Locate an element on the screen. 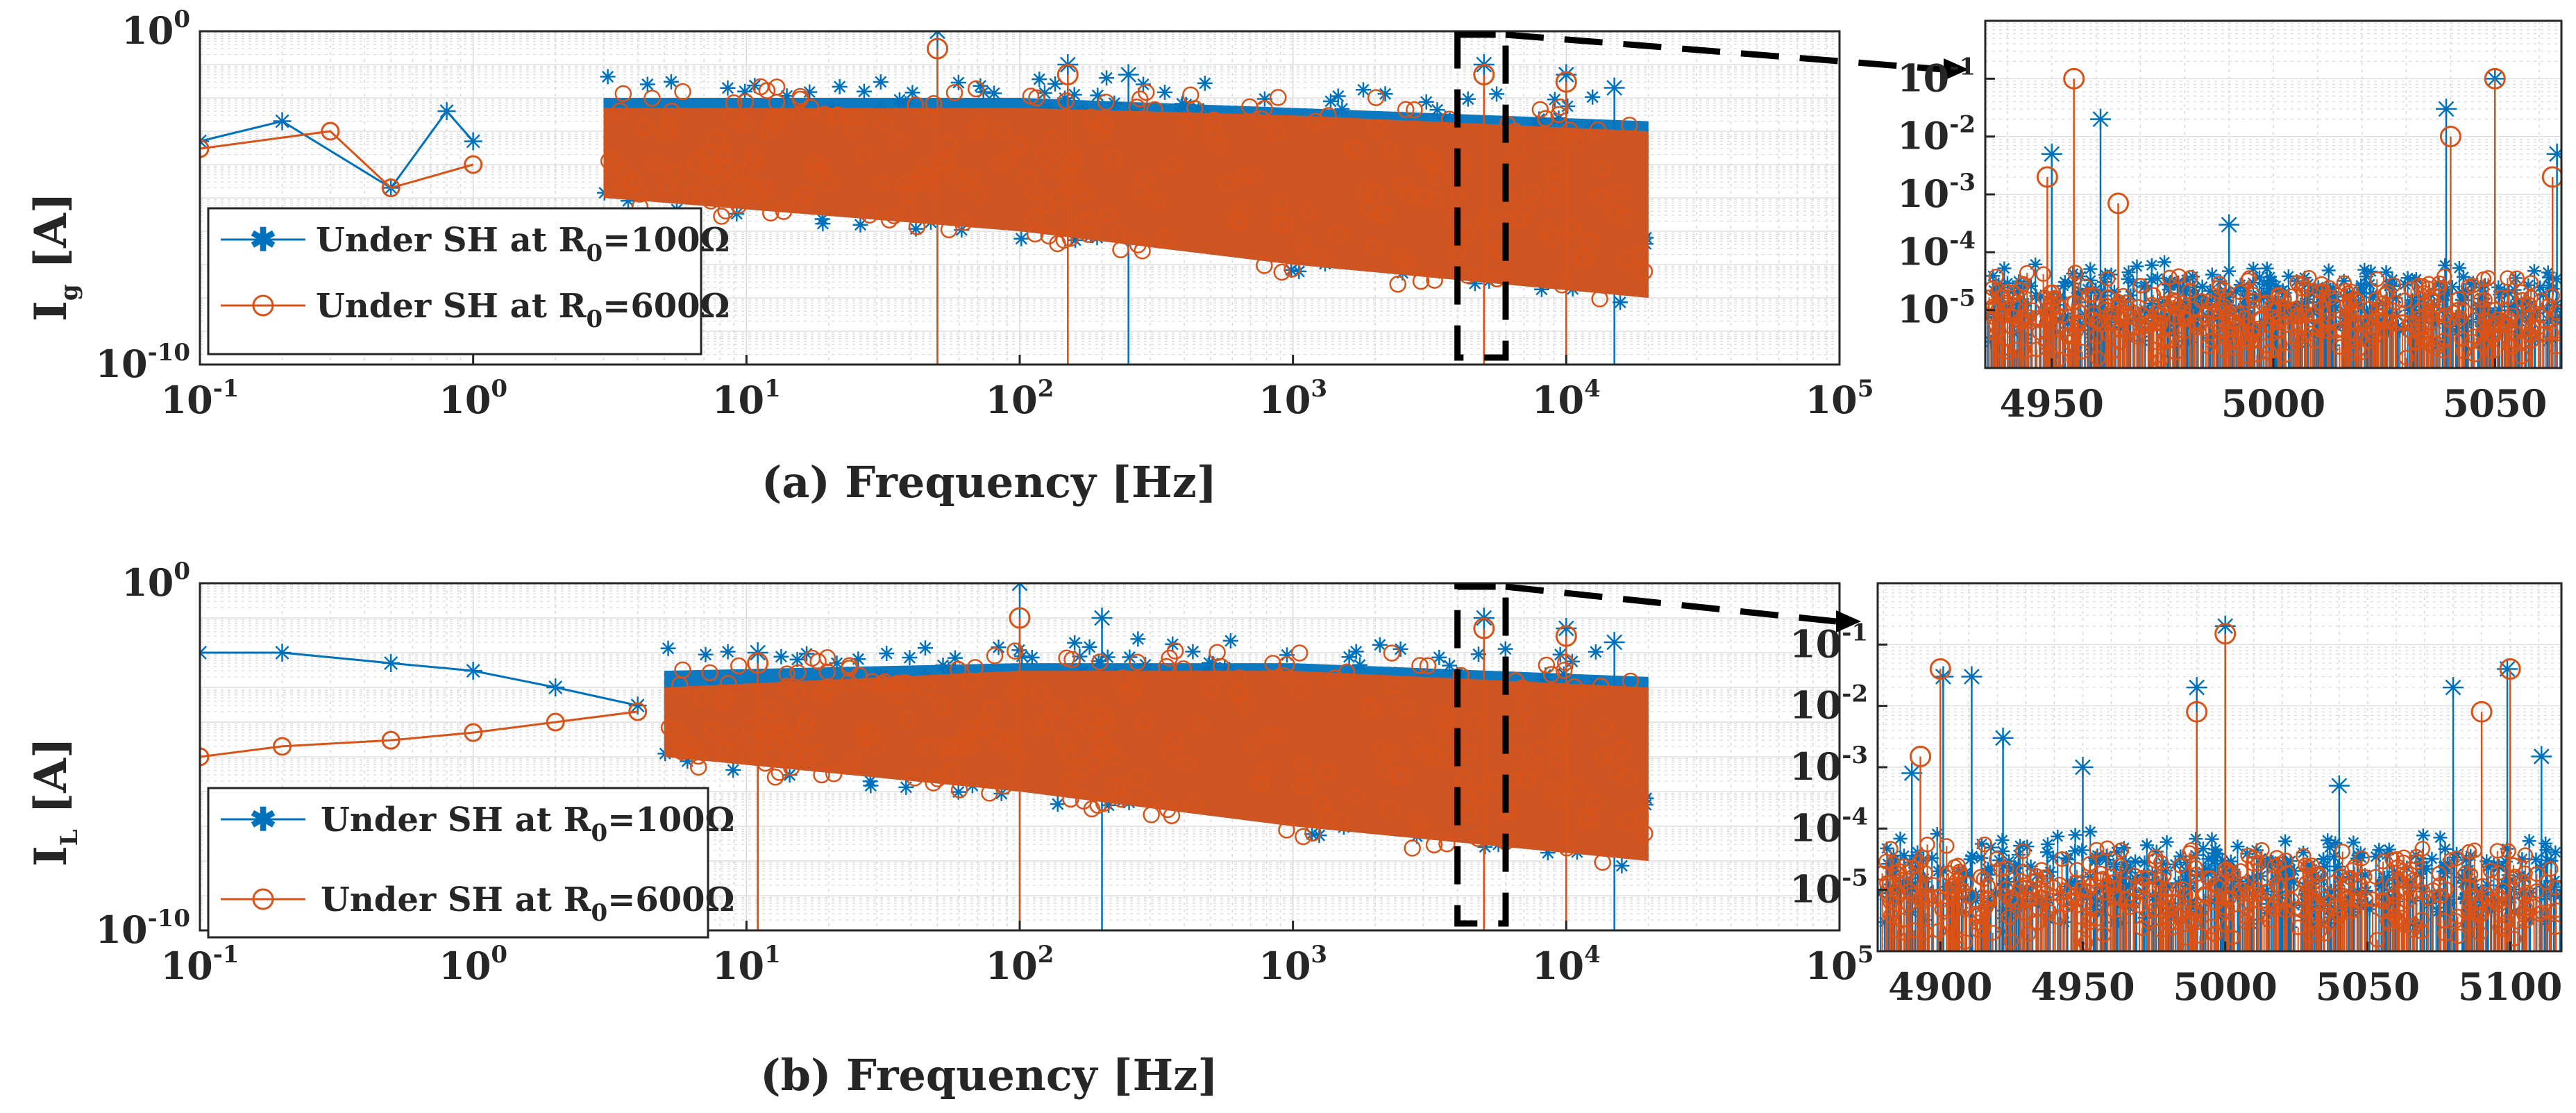 The image size is (2576, 1113). tick-exponent: 2 is located at coordinates (1046, 389).